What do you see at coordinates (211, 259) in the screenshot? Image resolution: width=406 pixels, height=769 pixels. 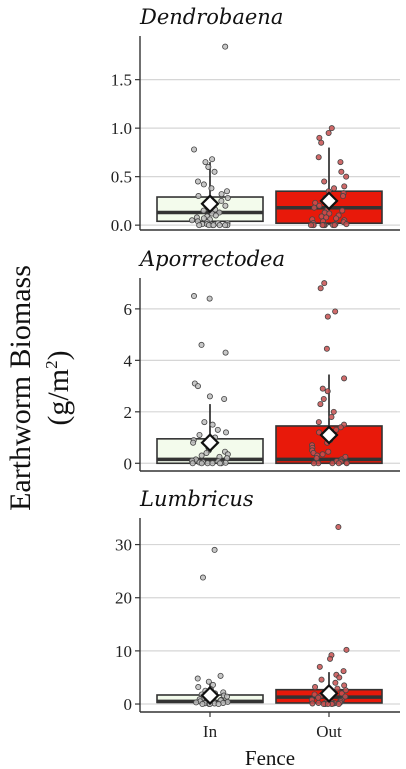 I see `facet-title: Aporrectodea` at bounding box center [211, 259].